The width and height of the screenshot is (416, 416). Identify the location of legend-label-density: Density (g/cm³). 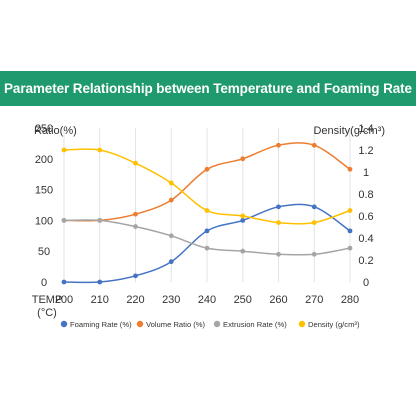
(334, 324).